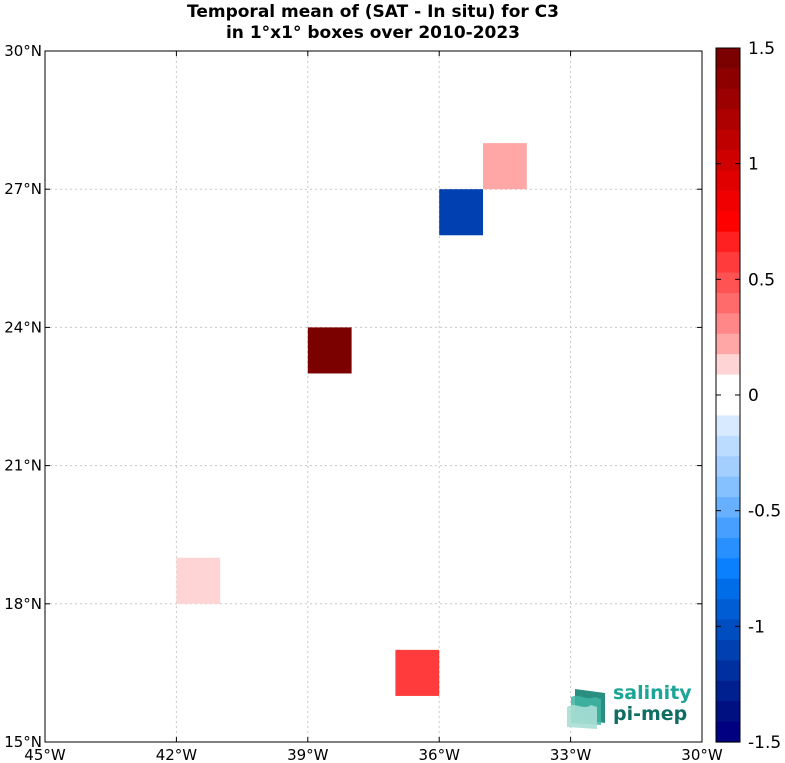  What do you see at coordinates (753, 165) in the screenshot?
I see `colorbar-tick-label: 1` at bounding box center [753, 165].